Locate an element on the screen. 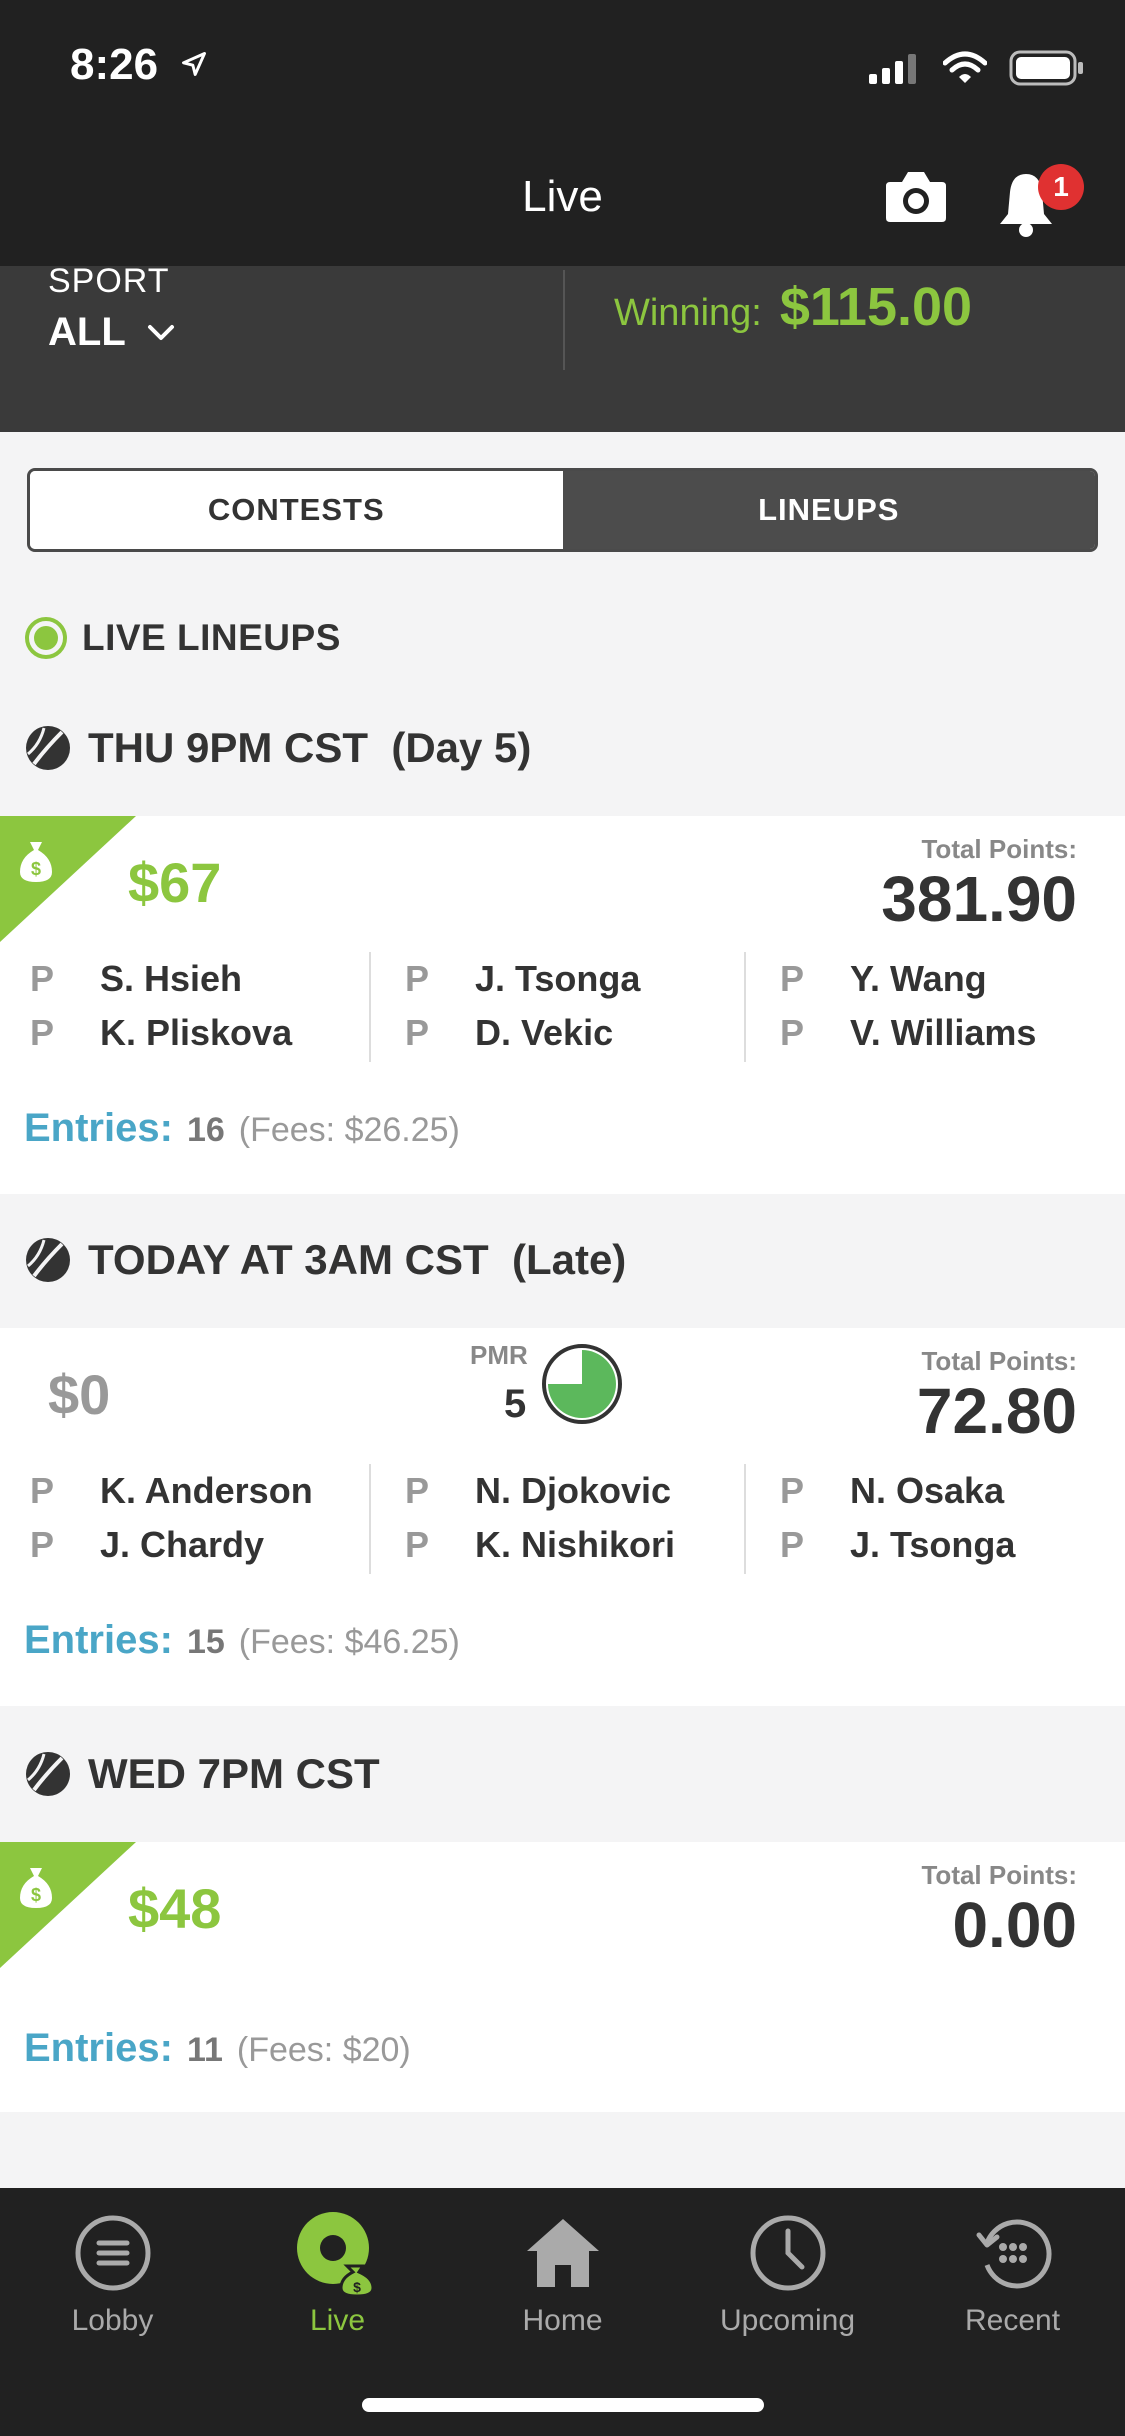  live-dot-icon is located at coordinates (46, 638).